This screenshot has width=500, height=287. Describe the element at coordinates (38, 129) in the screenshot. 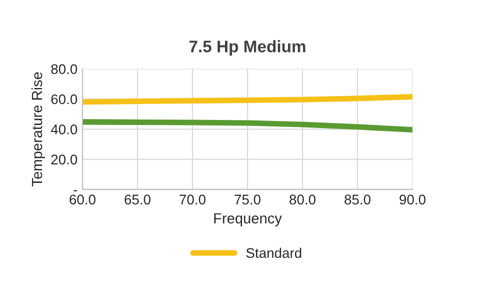

I see `y-axis-title: Temperature Rise` at that location.